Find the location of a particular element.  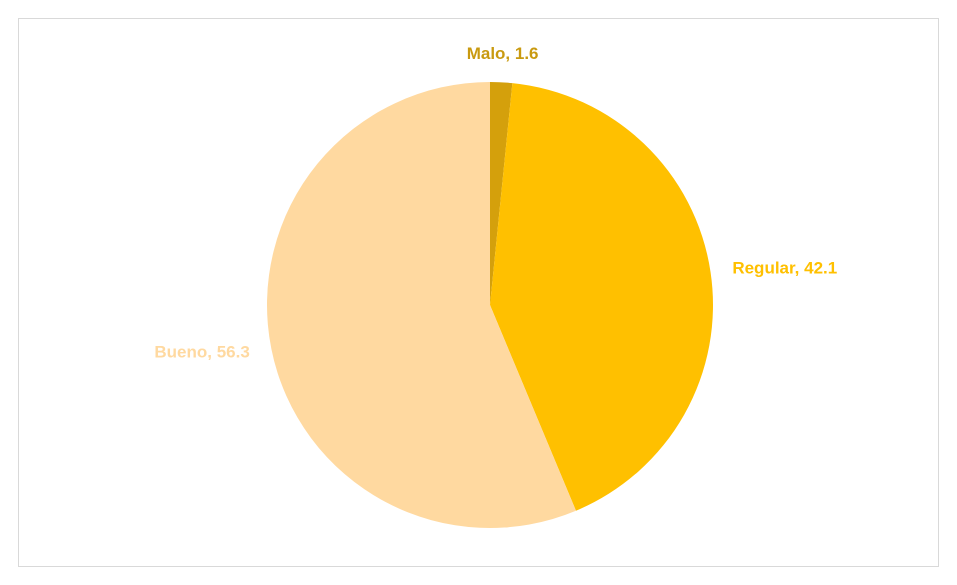

data-label: Malo, 1.6 is located at coordinates (503, 53).